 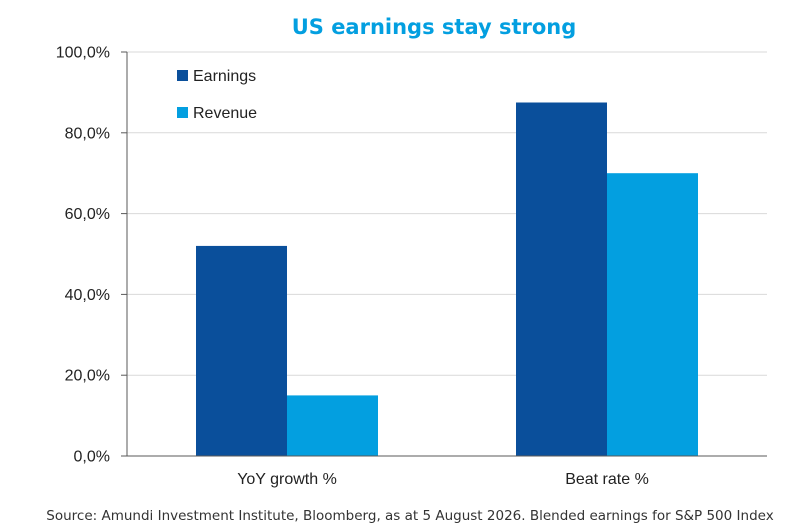 I want to click on y-tick-label: 80,0%, so click(x=87, y=133).